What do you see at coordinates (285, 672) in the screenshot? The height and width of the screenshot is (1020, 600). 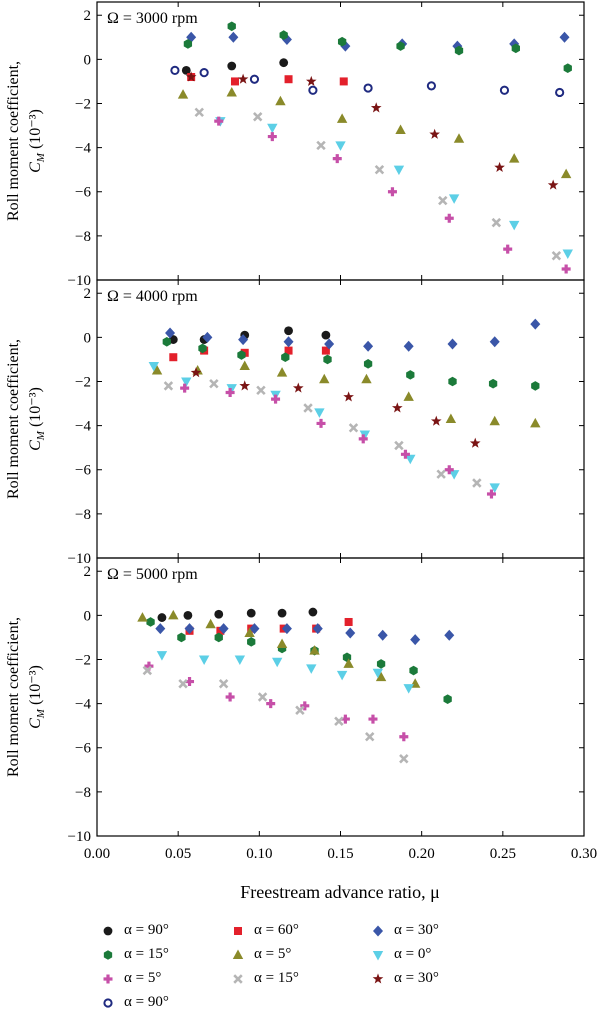 I see `series-triangle-down` at bounding box center [285, 672].